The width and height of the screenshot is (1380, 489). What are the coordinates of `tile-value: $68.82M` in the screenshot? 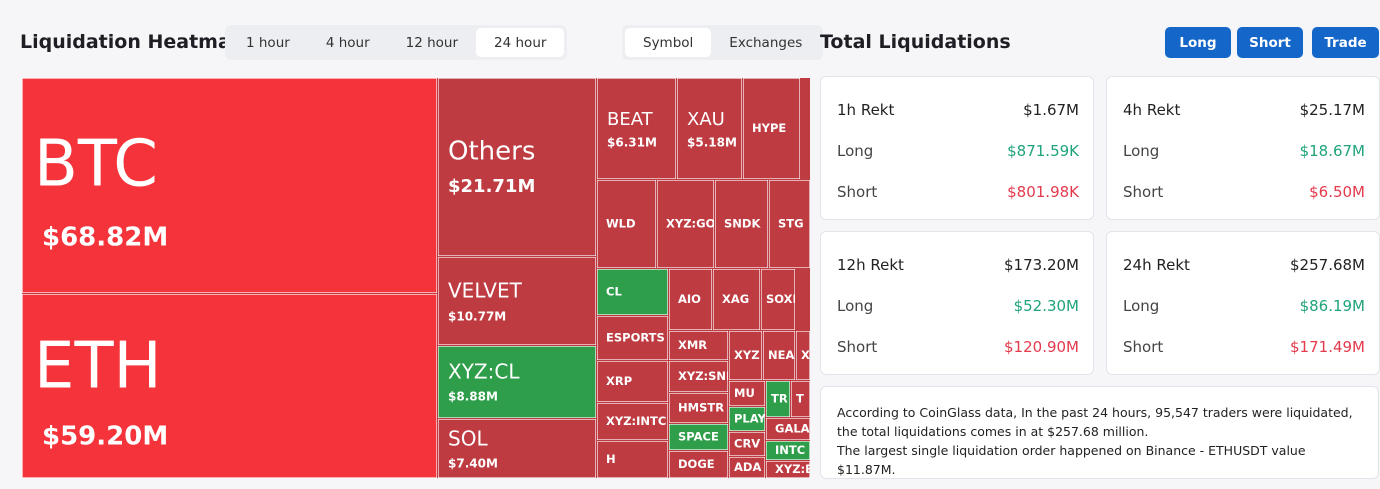 It's located at (105, 238).